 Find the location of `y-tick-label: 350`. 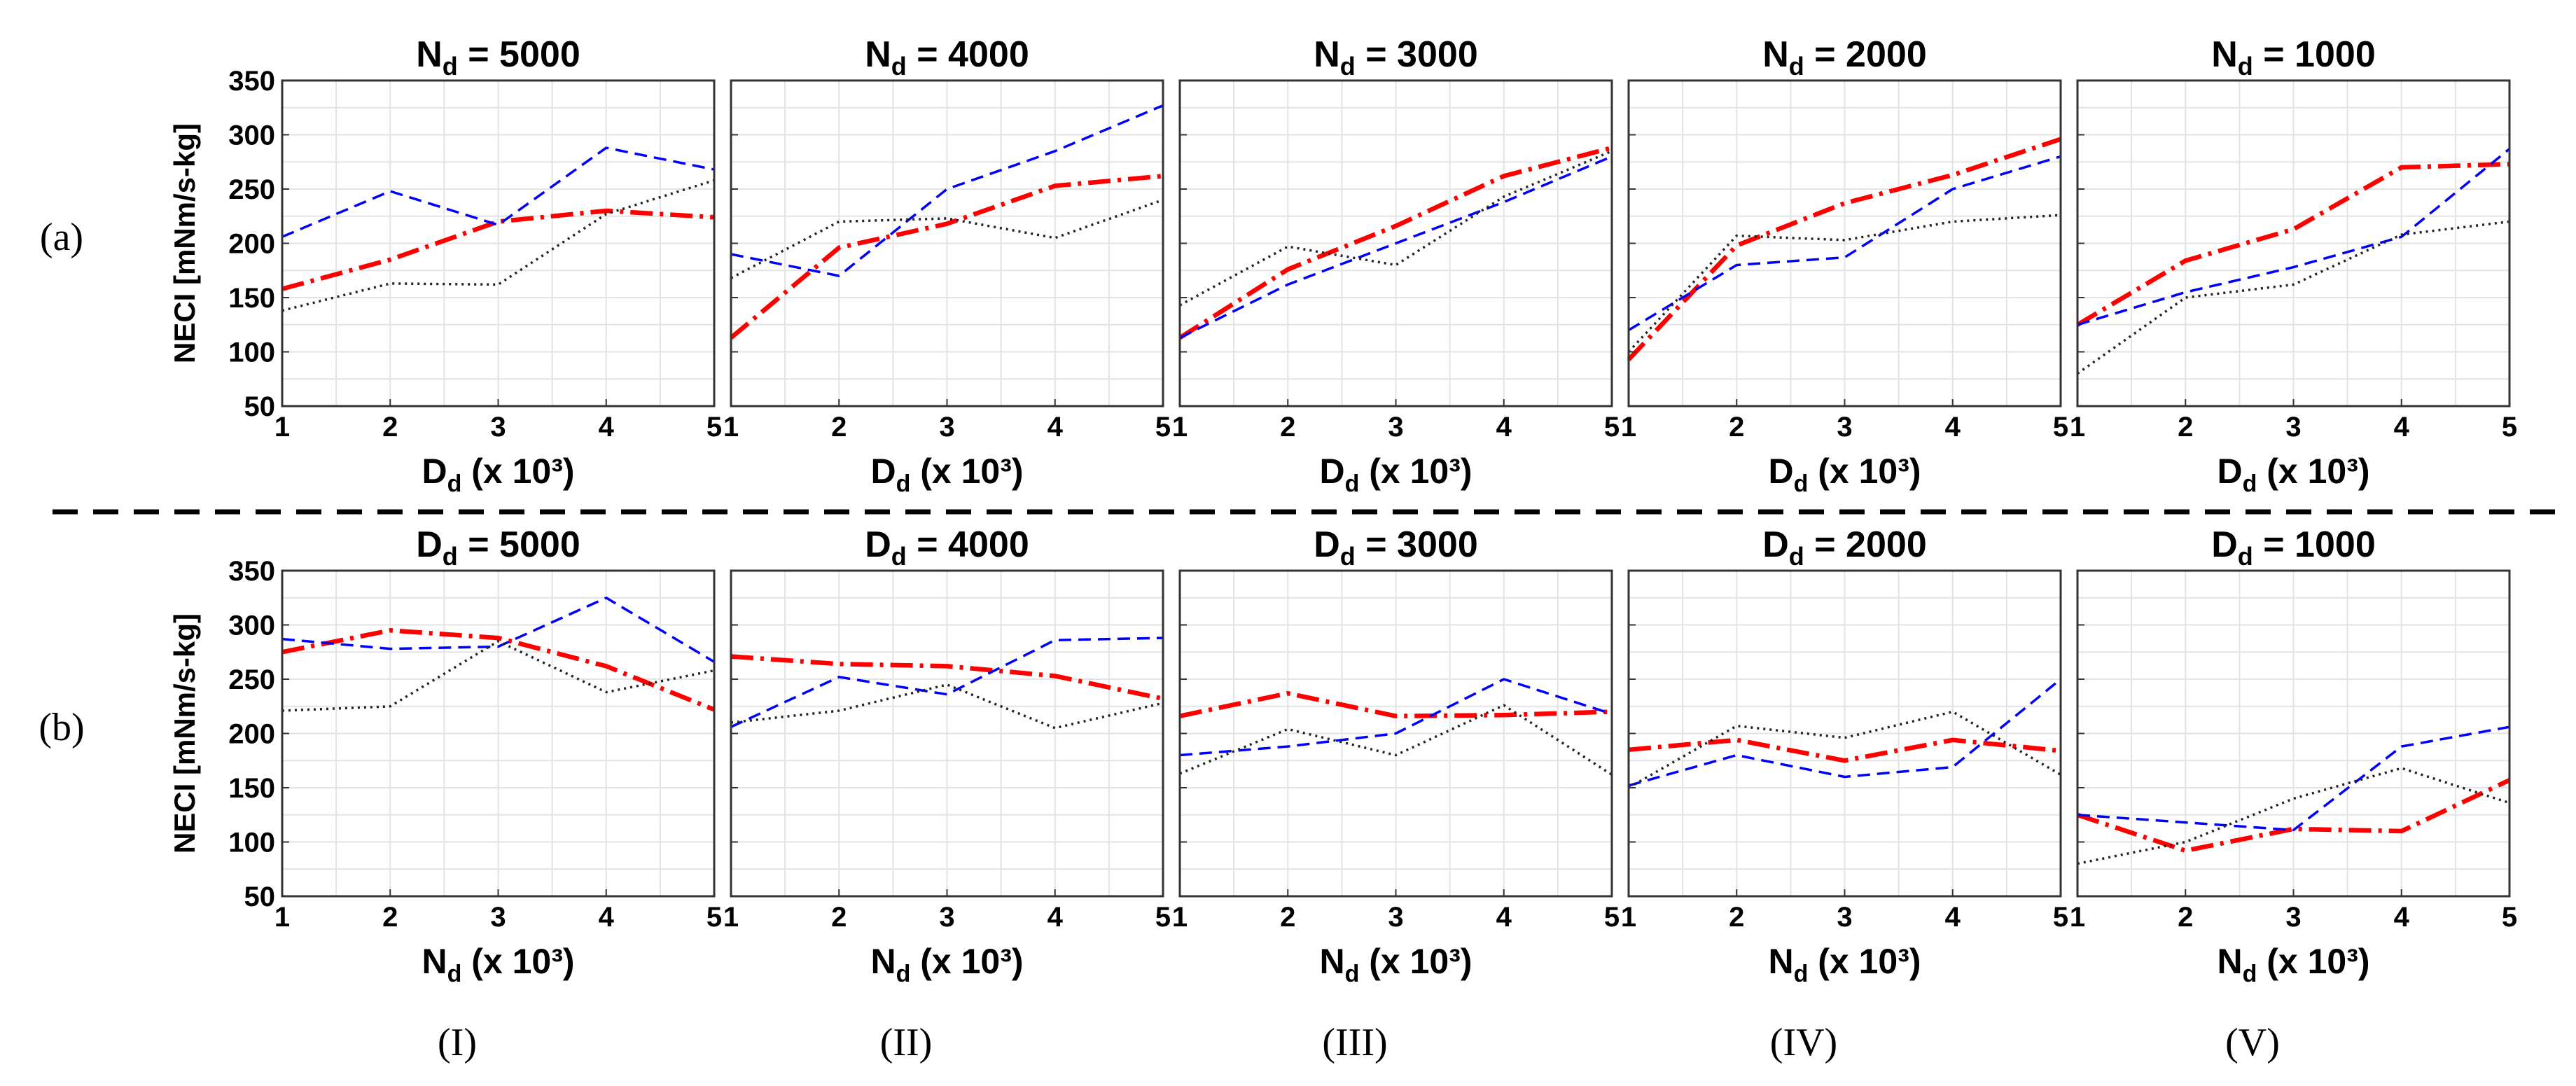

y-tick-label: 350 is located at coordinates (251, 81).